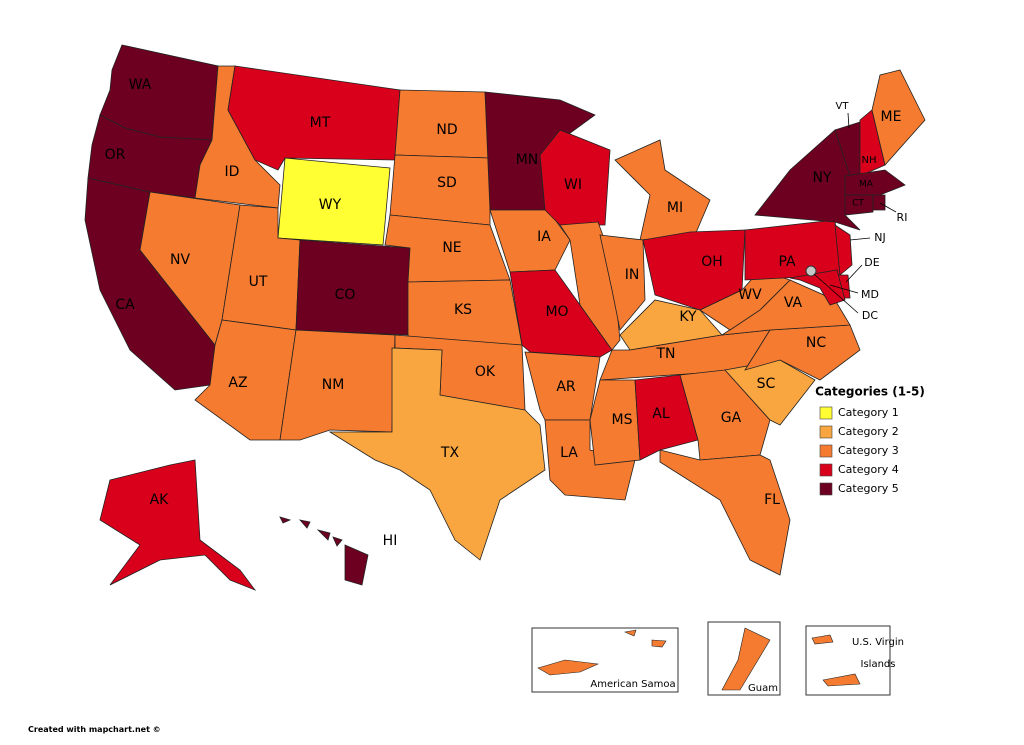 The width and height of the screenshot is (1024, 745). Describe the element at coordinates (665, 354) in the screenshot. I see `state-label: TN` at that location.